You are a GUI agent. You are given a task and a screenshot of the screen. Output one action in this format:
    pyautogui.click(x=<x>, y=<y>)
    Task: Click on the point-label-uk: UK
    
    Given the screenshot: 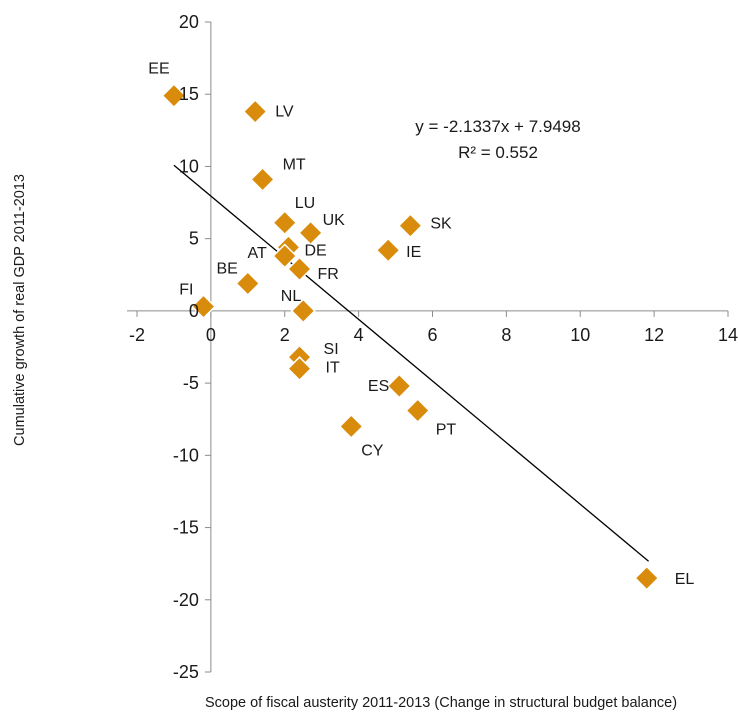 What is the action you would take?
    pyautogui.click(x=334, y=220)
    